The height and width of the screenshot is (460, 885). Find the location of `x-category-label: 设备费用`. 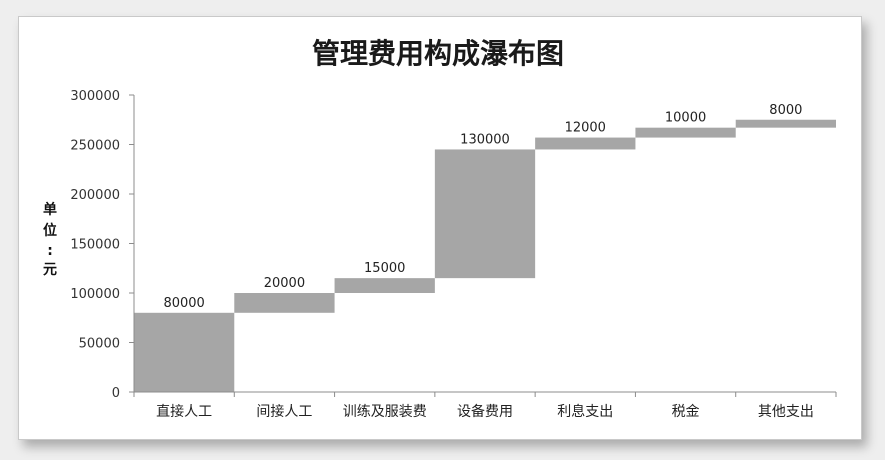

x-category-label: 设备费用 is located at coordinates (485, 411).